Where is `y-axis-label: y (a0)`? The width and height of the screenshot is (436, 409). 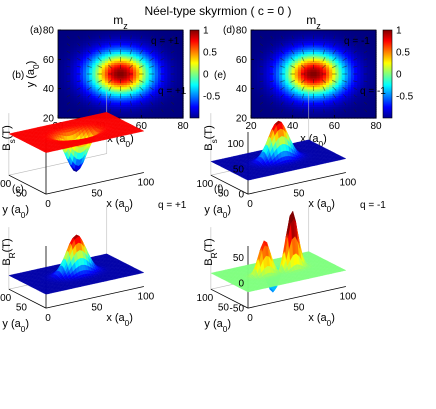 y-axis-label: y (a0) is located at coordinates (15, 212).